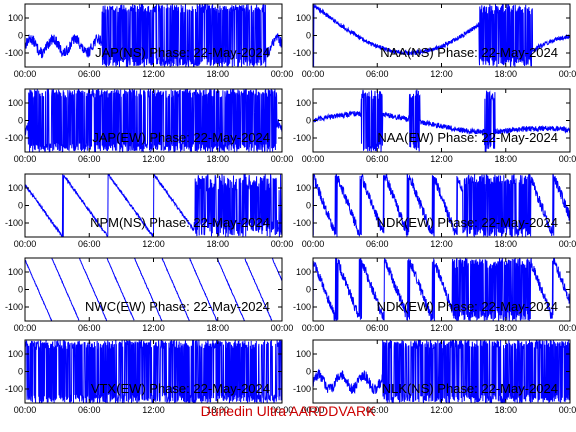 The width and height of the screenshot is (576, 432). What do you see at coordinates (180, 222) in the screenshot?
I see `panel-title: NPM(NS) Phase: 22-May-2024` at bounding box center [180, 222].